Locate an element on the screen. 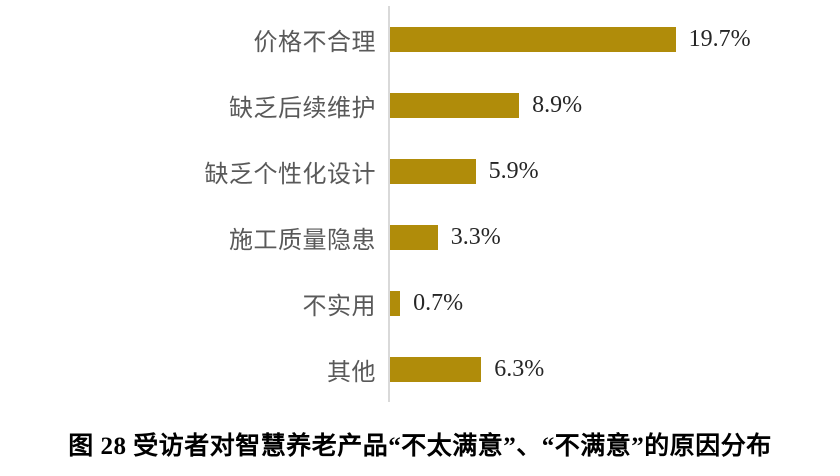 The width and height of the screenshot is (840, 476). bar-row: 其他 6.3% is located at coordinates (420, 369).